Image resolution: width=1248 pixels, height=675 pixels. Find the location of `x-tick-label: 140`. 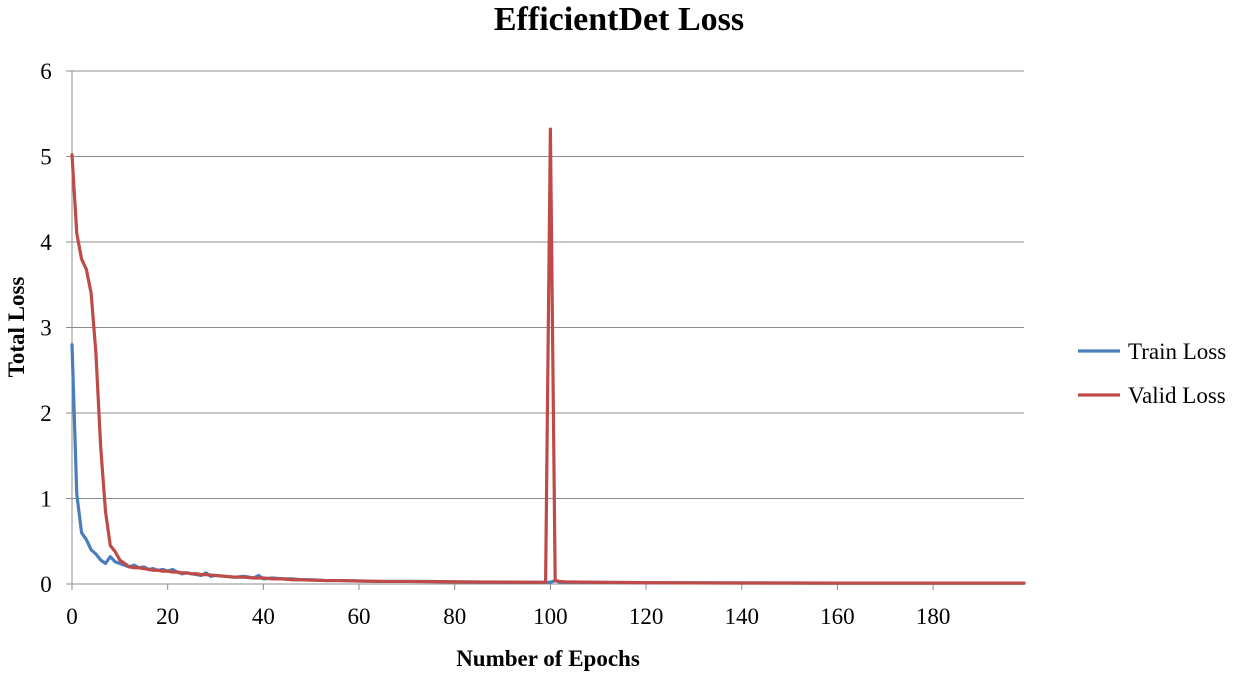

x-tick-label: 140 is located at coordinates (741, 616).